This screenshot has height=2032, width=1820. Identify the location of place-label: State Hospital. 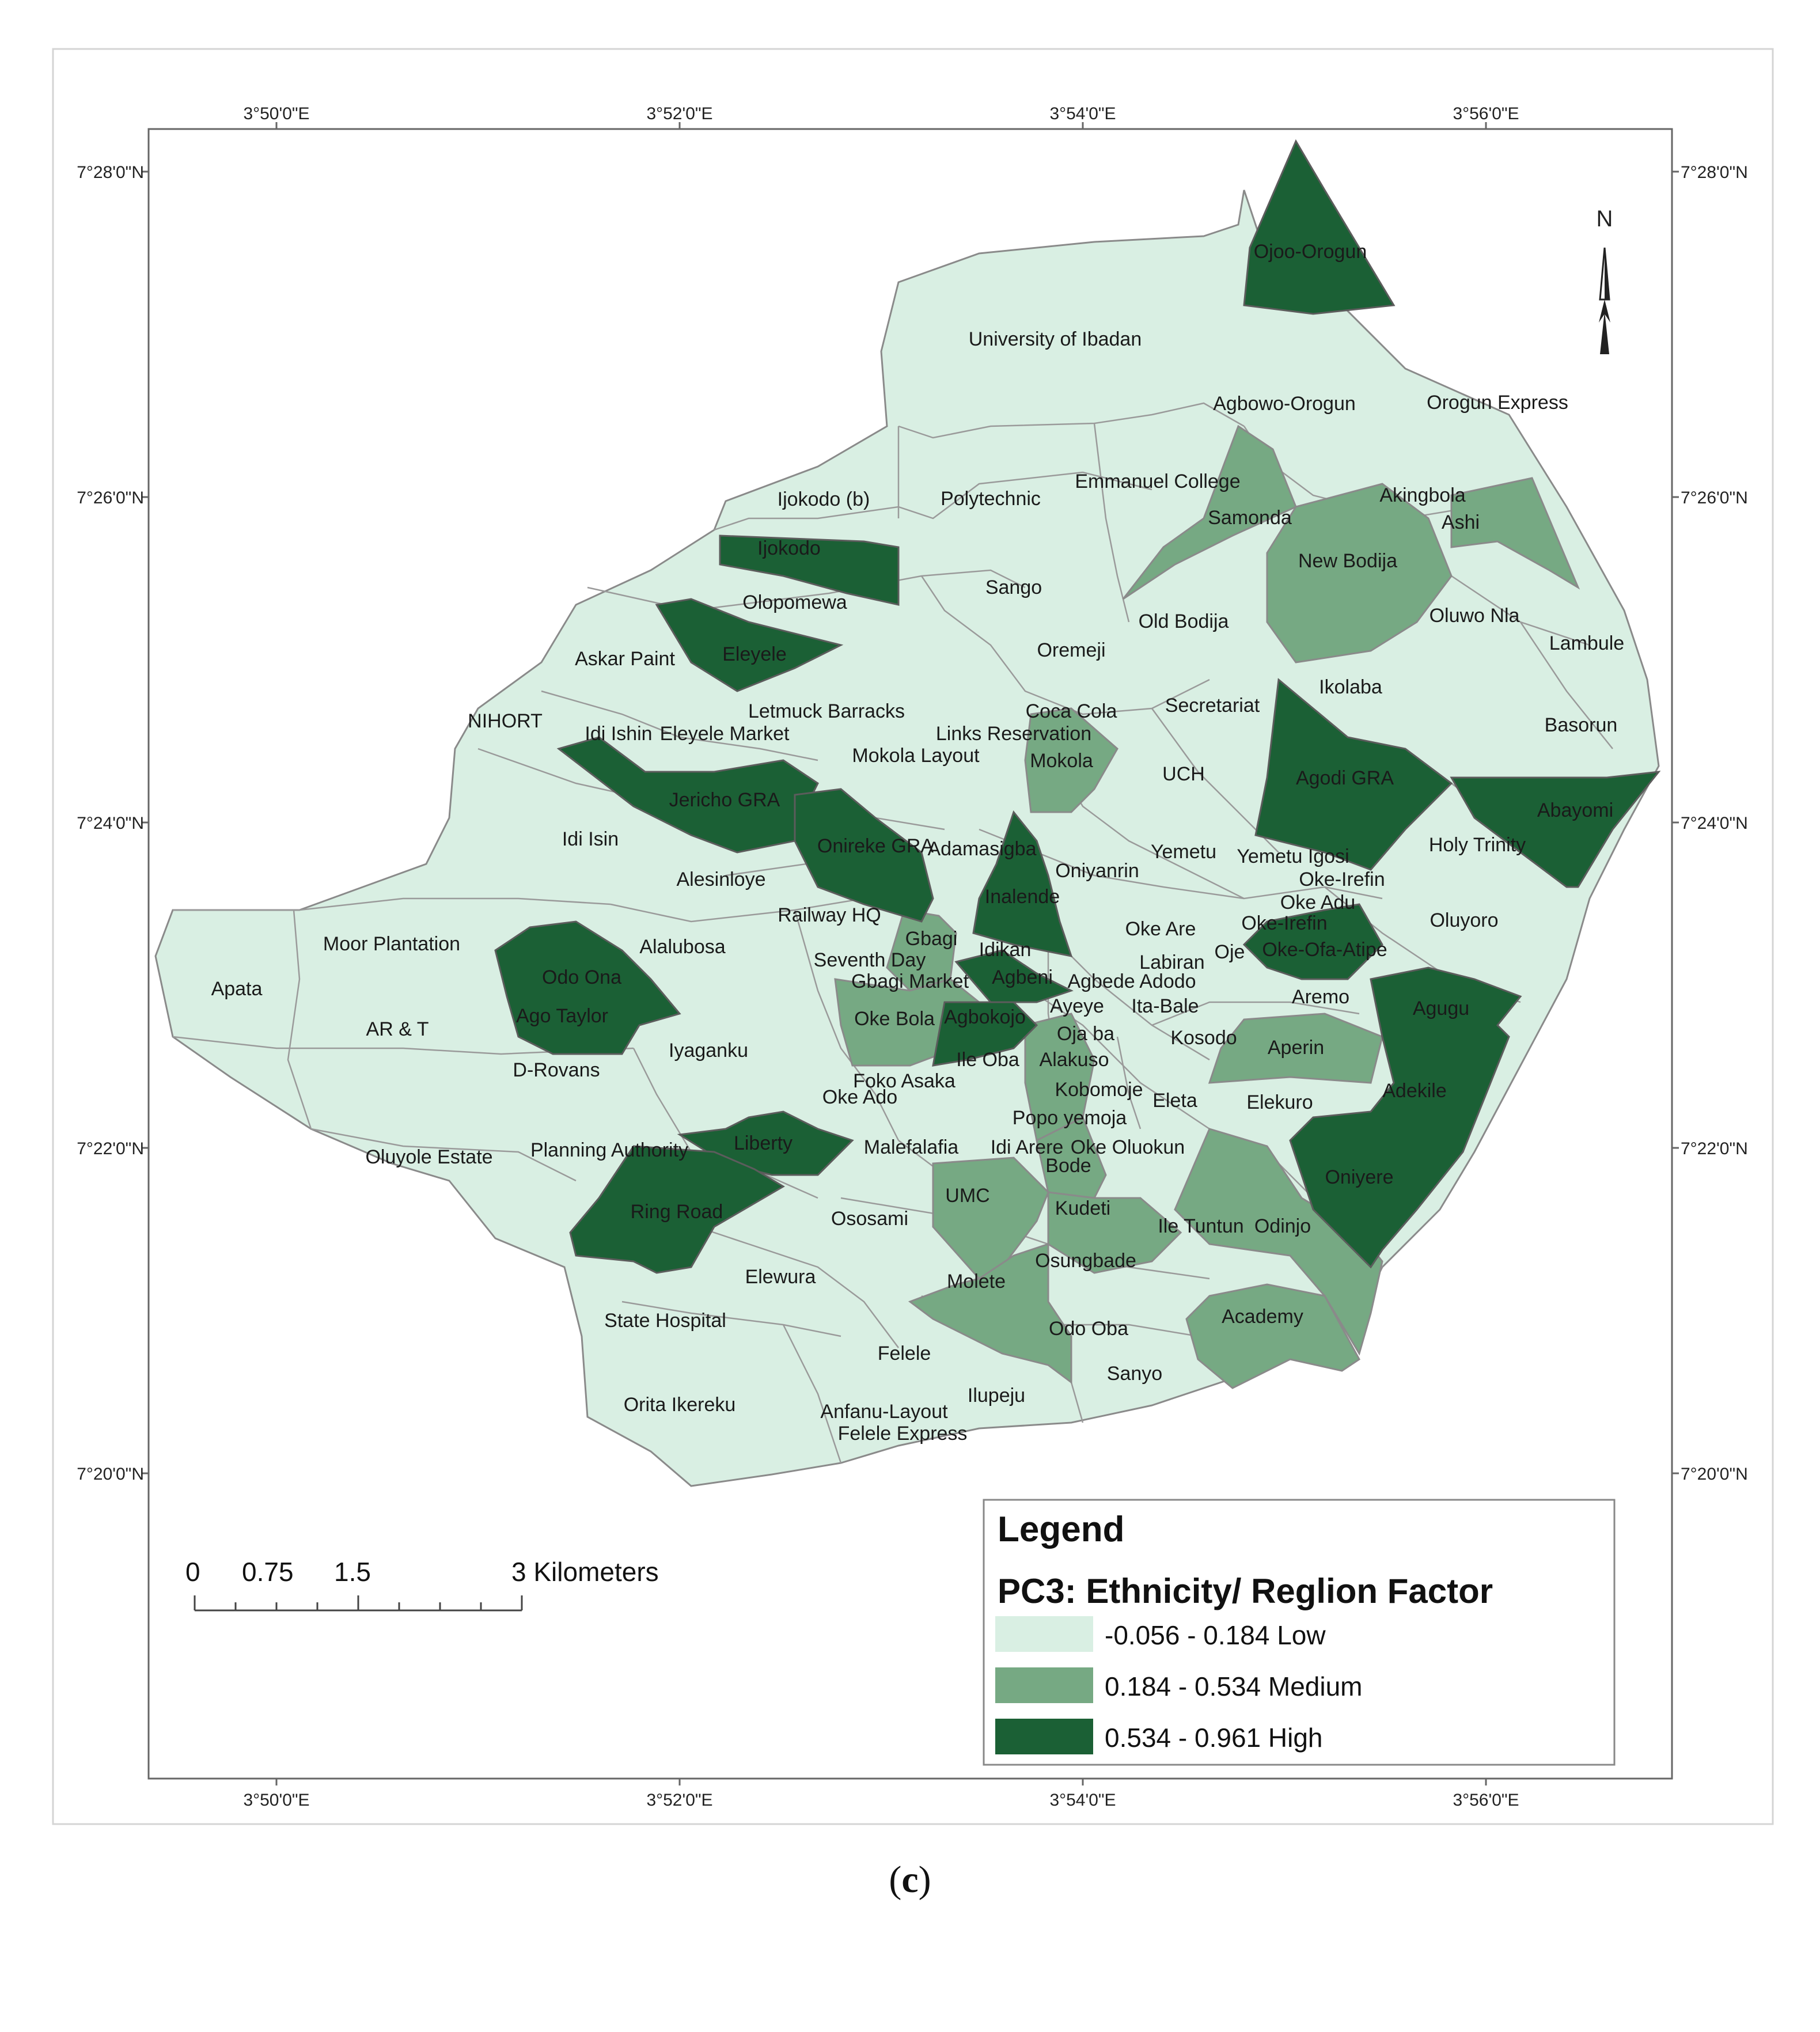
(665, 1321).